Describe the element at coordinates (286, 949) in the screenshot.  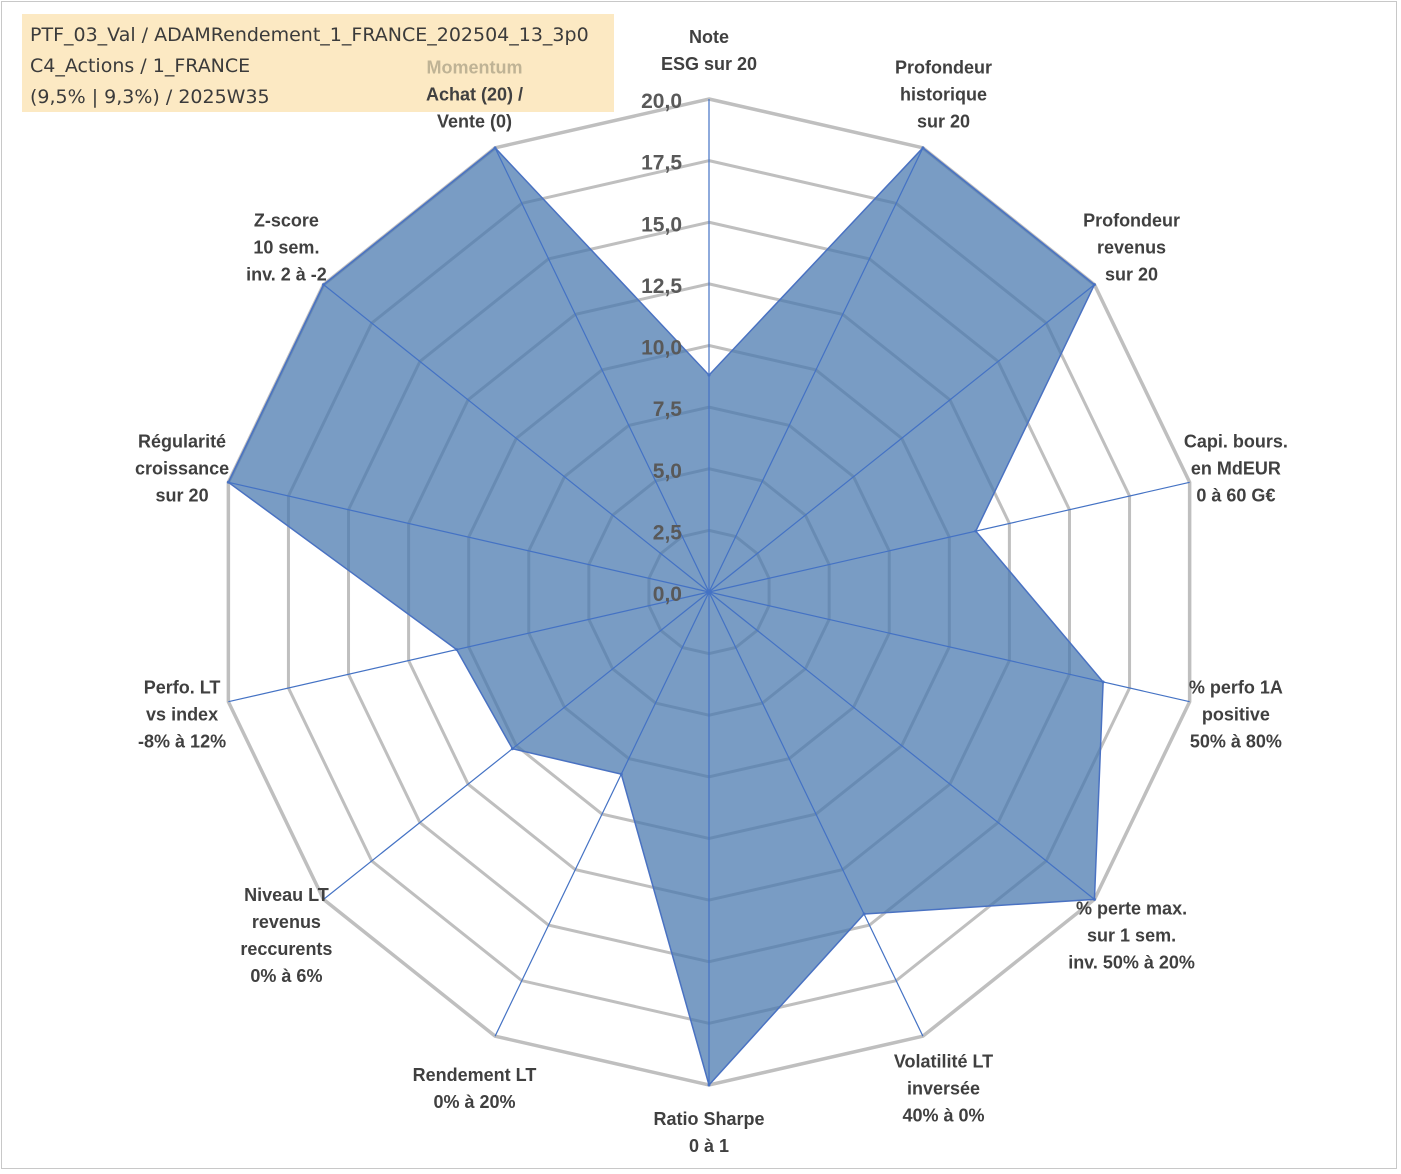
I see `category-label-9-line-2: reccurents` at that location.